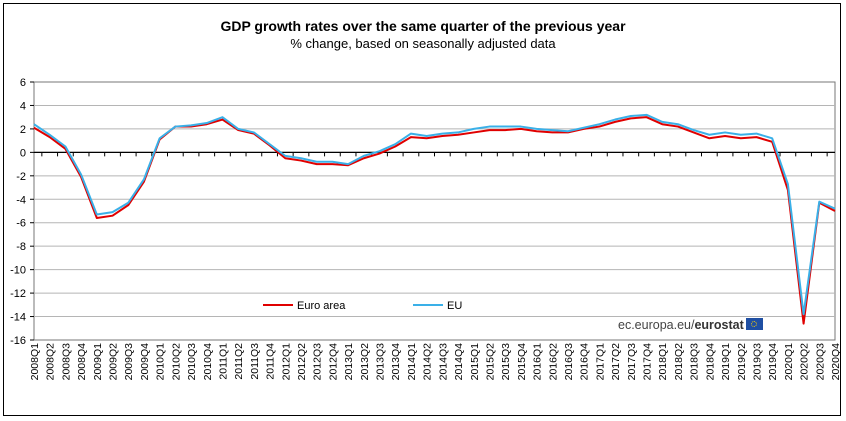 The height and width of the screenshot is (421, 846). What do you see at coordinates (321, 306) in the screenshot?
I see `legend-label: Euro area` at bounding box center [321, 306].